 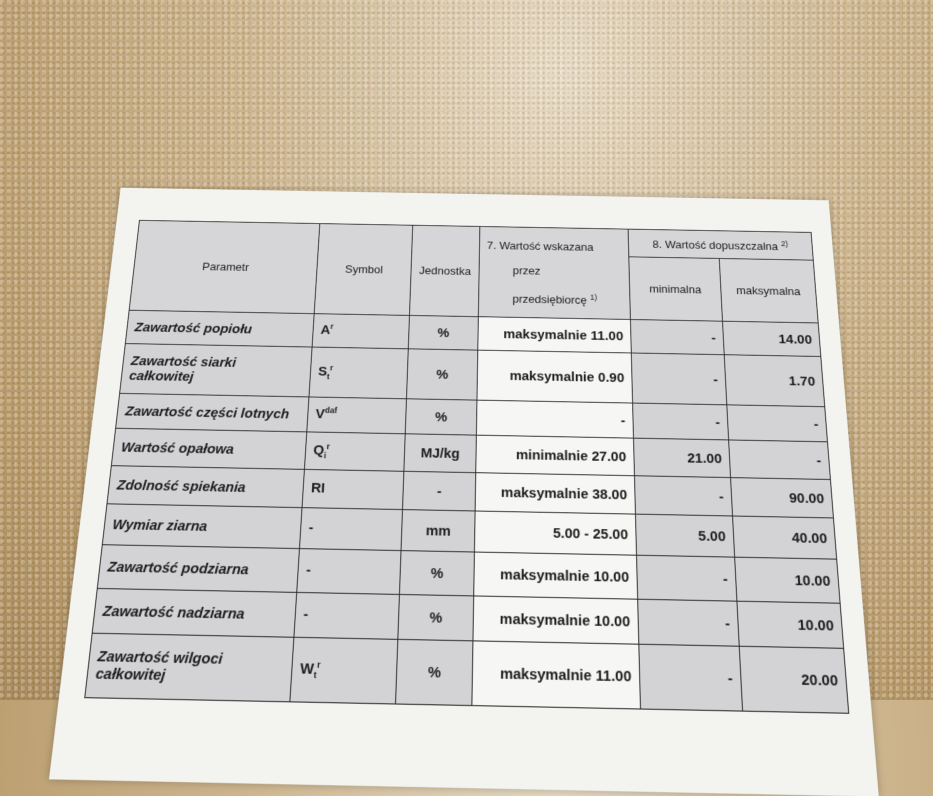 What do you see at coordinates (318, 488) in the screenshot?
I see `symbol-base: RI` at bounding box center [318, 488].